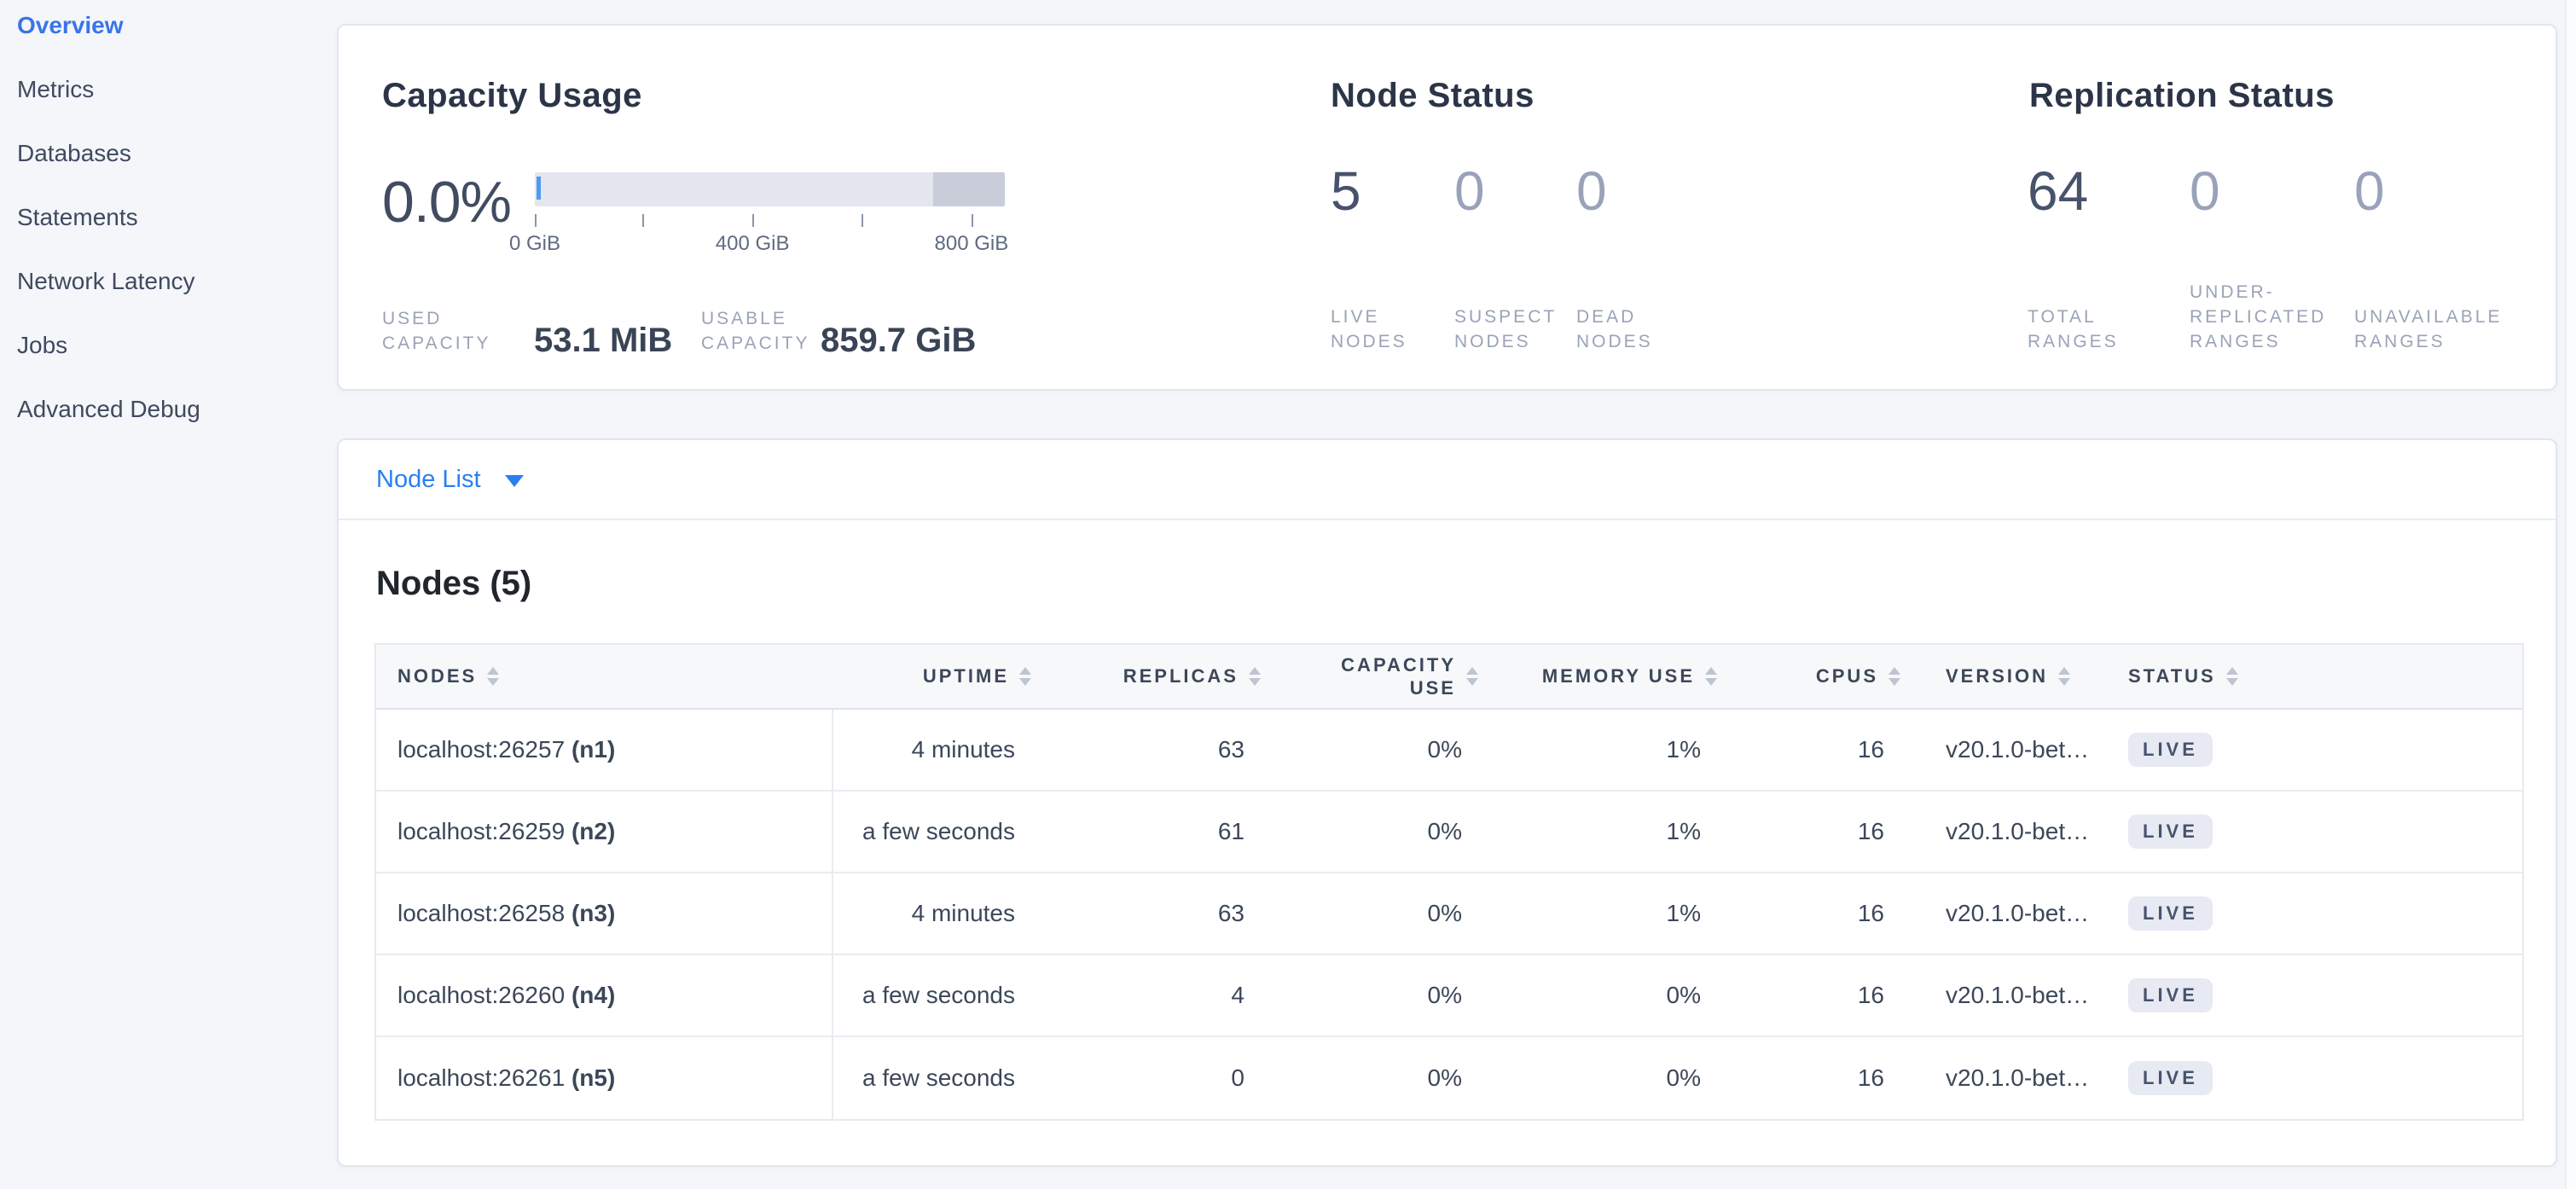 The image size is (2576, 1189). What do you see at coordinates (534, 243) in the screenshot?
I see `axis-tick-label: 0 GiB` at bounding box center [534, 243].